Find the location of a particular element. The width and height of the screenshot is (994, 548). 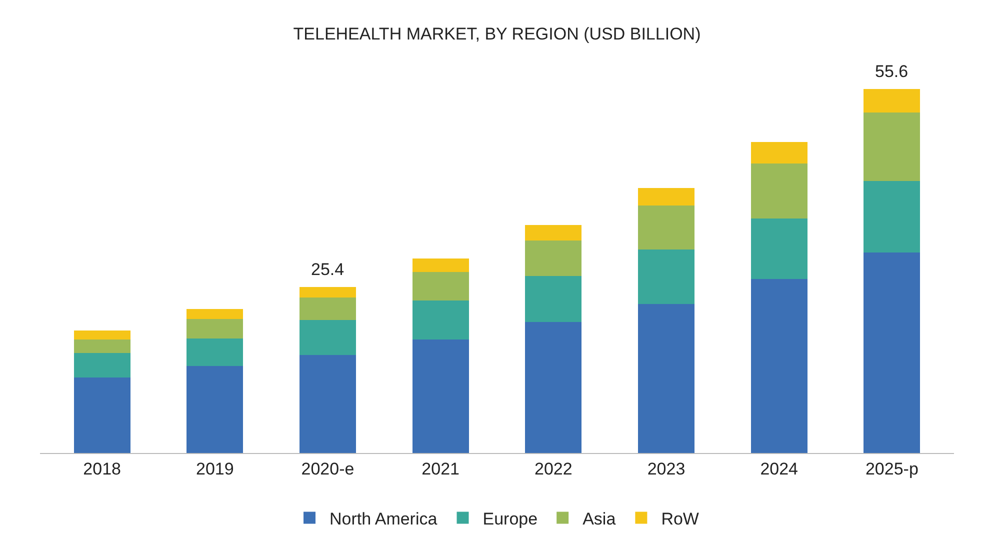

x-tick-label: 2019 is located at coordinates (215, 468).